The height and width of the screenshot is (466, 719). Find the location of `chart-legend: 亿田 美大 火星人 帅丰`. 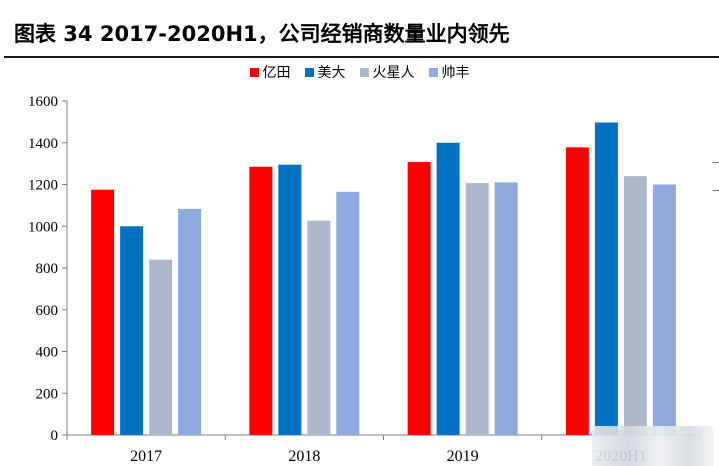

chart-legend: 亿田 美大 火星人 帅丰 is located at coordinates (359, 72).